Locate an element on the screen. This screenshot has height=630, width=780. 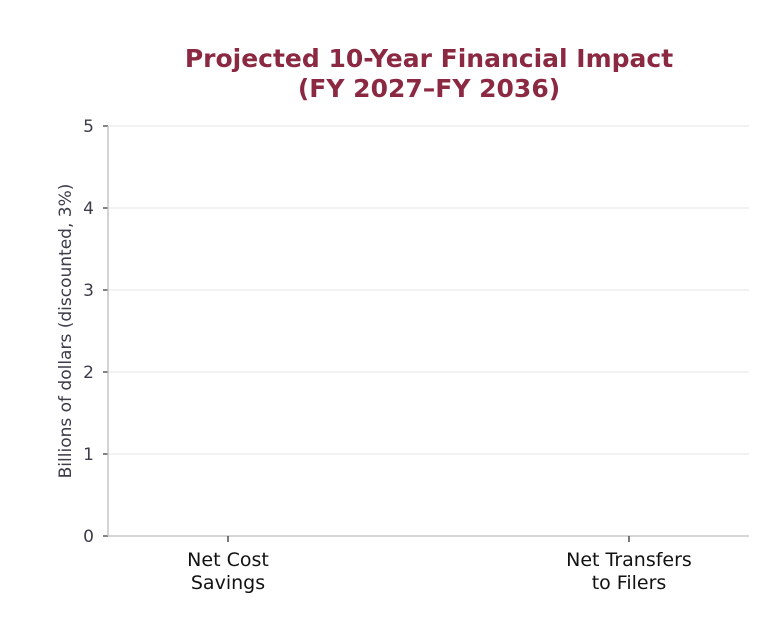
chart-title-line-1: Projected 10-Year Financial Impact is located at coordinates (429, 58).